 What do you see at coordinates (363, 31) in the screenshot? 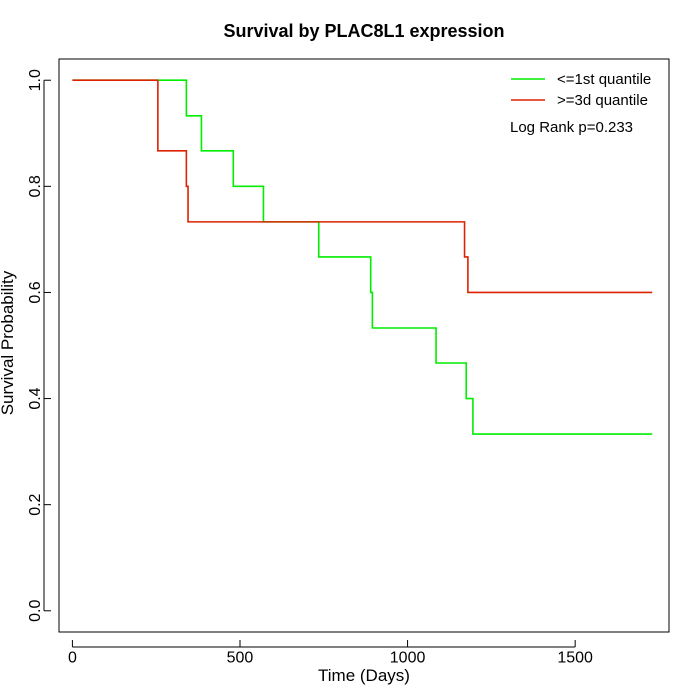
I see `chart-title: Survival by PLAC8L1 expression` at bounding box center [363, 31].